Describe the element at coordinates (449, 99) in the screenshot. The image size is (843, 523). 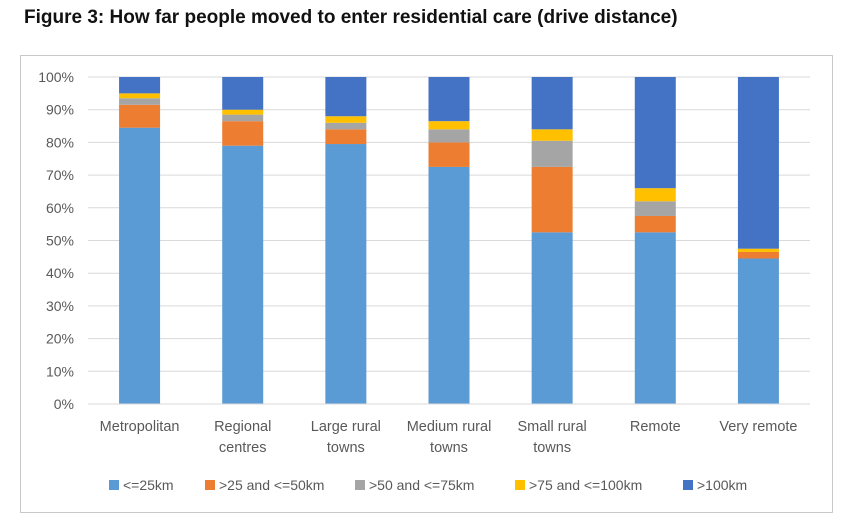
I see `bar-medium-rural-towns-gt100km` at that location.